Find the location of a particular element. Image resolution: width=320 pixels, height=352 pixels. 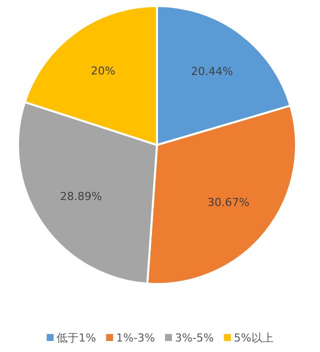

data-label: 20.44% is located at coordinates (211, 71).